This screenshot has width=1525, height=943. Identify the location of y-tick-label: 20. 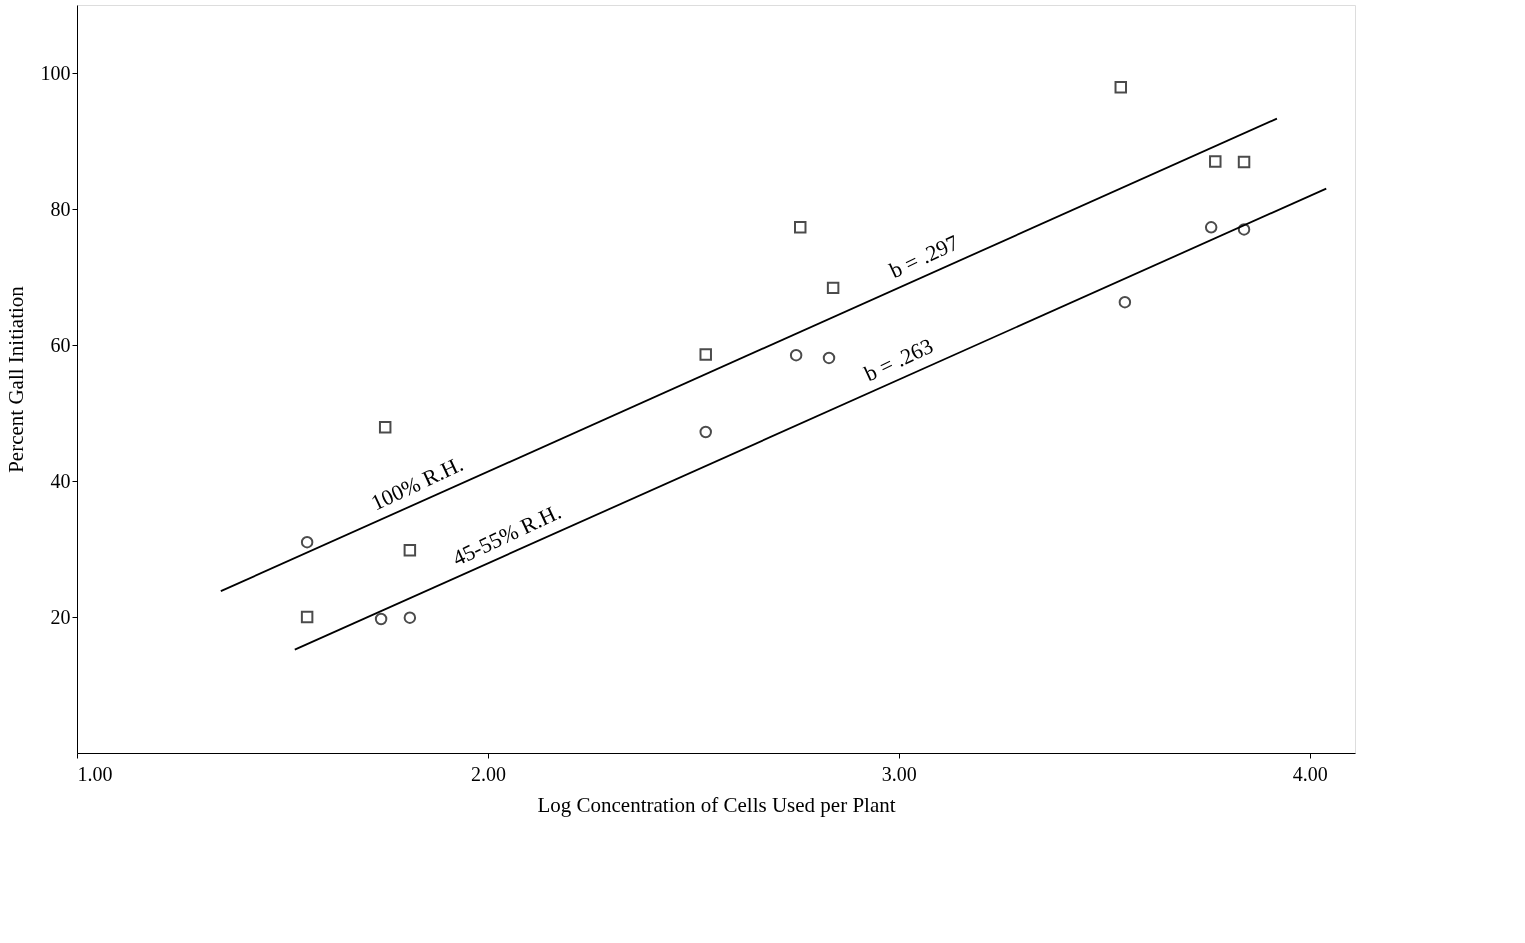
(60, 616).